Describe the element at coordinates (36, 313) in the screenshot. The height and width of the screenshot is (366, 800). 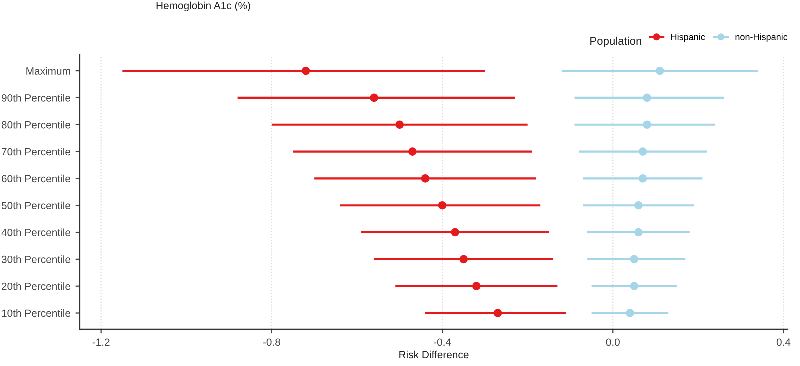
I see `y-tick-label: 10th Percentile` at that location.